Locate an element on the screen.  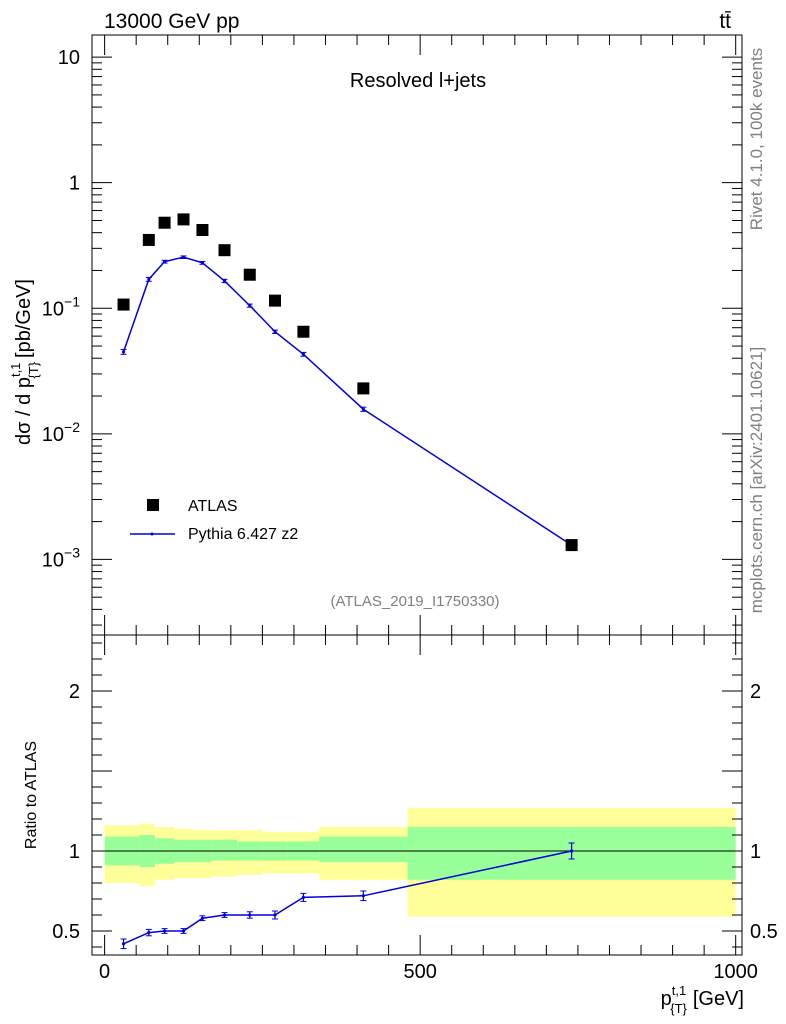
legend: ATLAS Pythia 6.427 z2 is located at coordinates (214, 520).